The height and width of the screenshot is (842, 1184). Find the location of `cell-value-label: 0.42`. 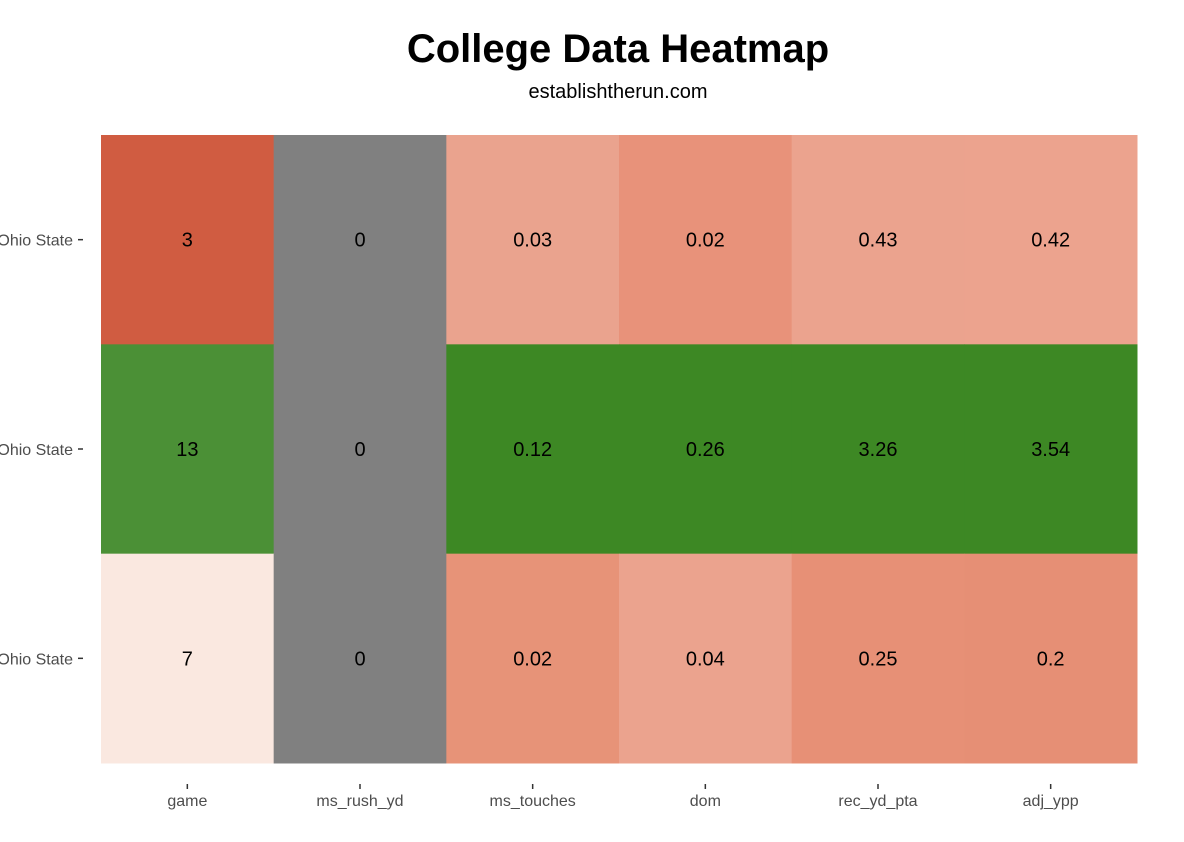

cell-value-label: 0.42 is located at coordinates (1050, 241).